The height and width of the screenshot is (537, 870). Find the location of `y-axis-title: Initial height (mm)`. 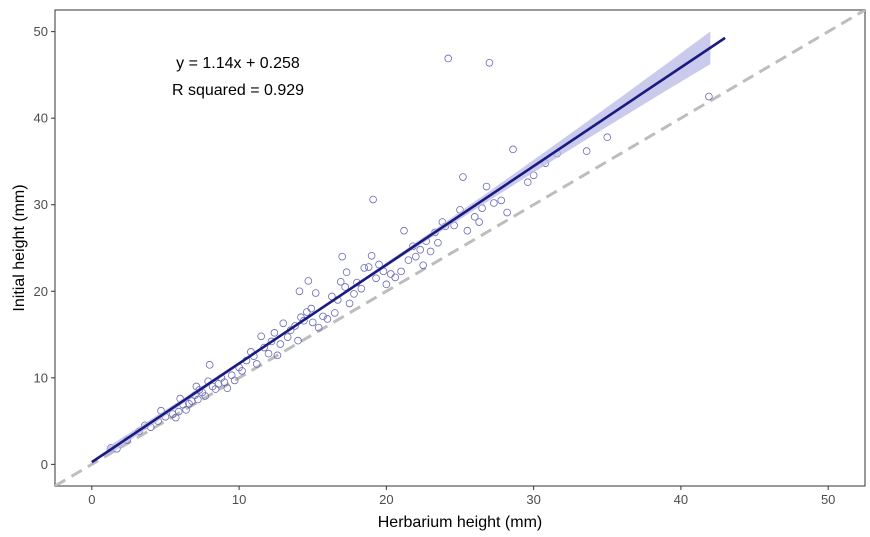

y-axis-title: Initial height (mm) is located at coordinates (19, 247).